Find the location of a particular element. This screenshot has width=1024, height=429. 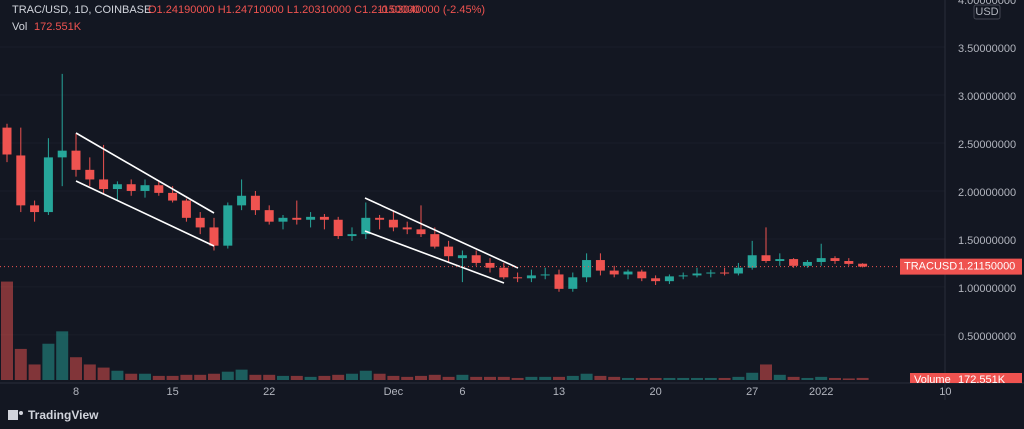

volume-tag-label: Volume is located at coordinates (932, 380).